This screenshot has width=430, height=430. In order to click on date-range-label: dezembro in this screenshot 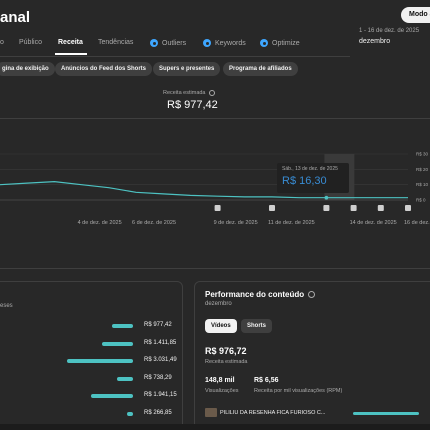, I will do `click(375, 41)`.